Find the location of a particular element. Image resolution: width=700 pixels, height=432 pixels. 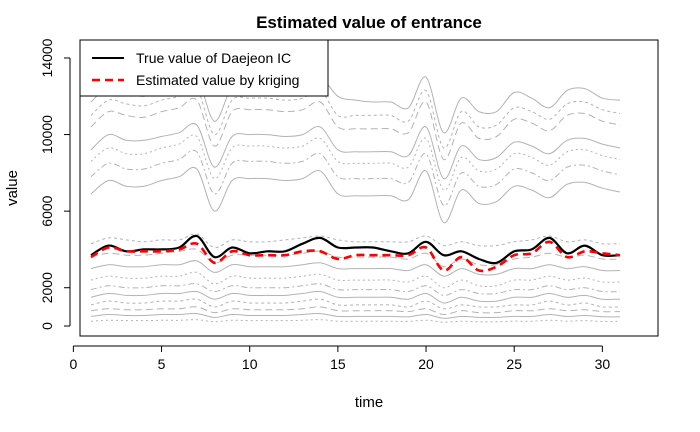

y-tick-label: 2000 is located at coordinates (47, 287).